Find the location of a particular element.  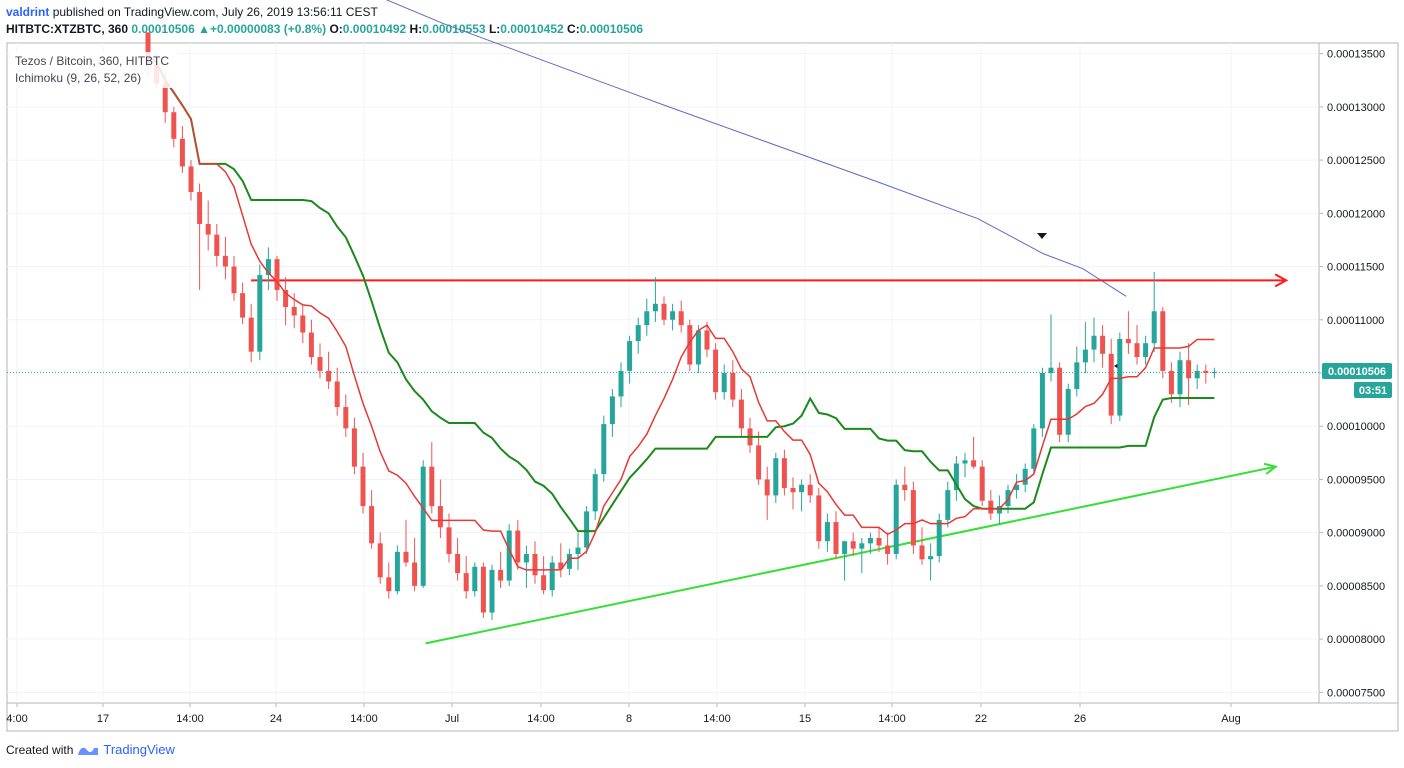

countdown-badge is located at coordinates (1373, 390).